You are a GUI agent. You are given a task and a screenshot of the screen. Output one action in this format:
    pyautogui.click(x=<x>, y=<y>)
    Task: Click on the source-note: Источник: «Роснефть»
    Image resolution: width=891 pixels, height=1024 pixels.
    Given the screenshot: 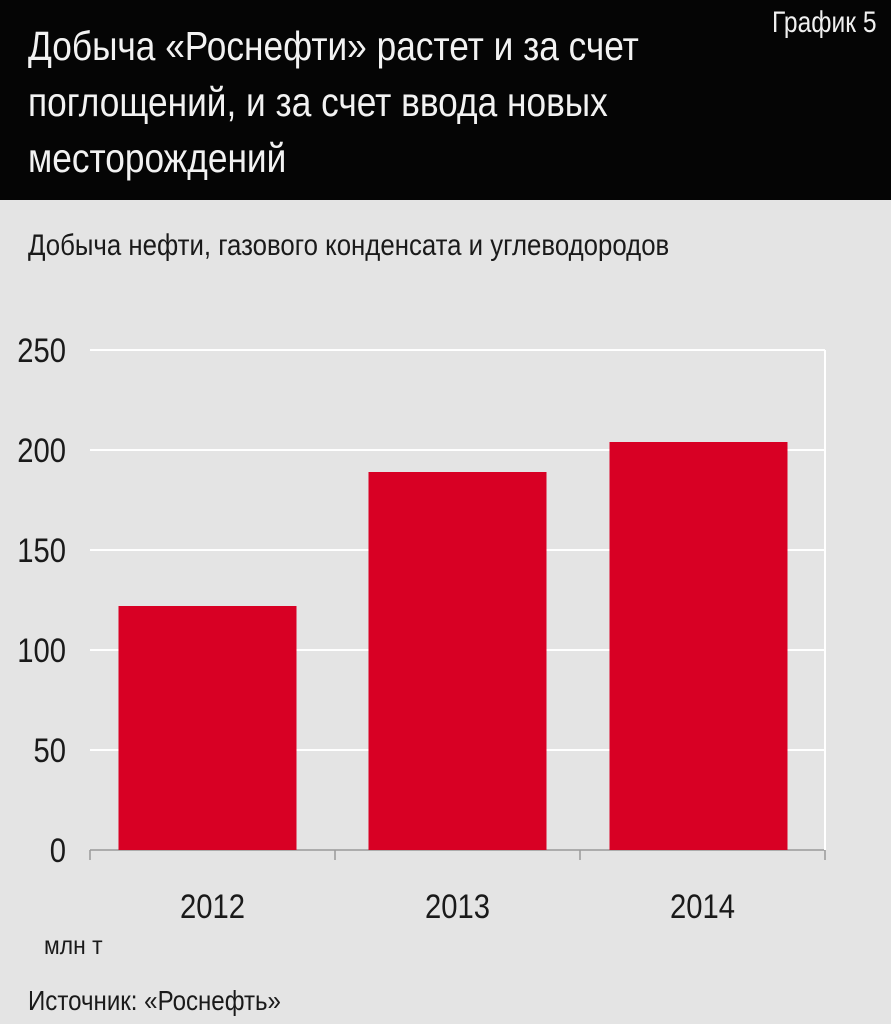 What is the action you would take?
    pyautogui.click(x=154, y=1000)
    